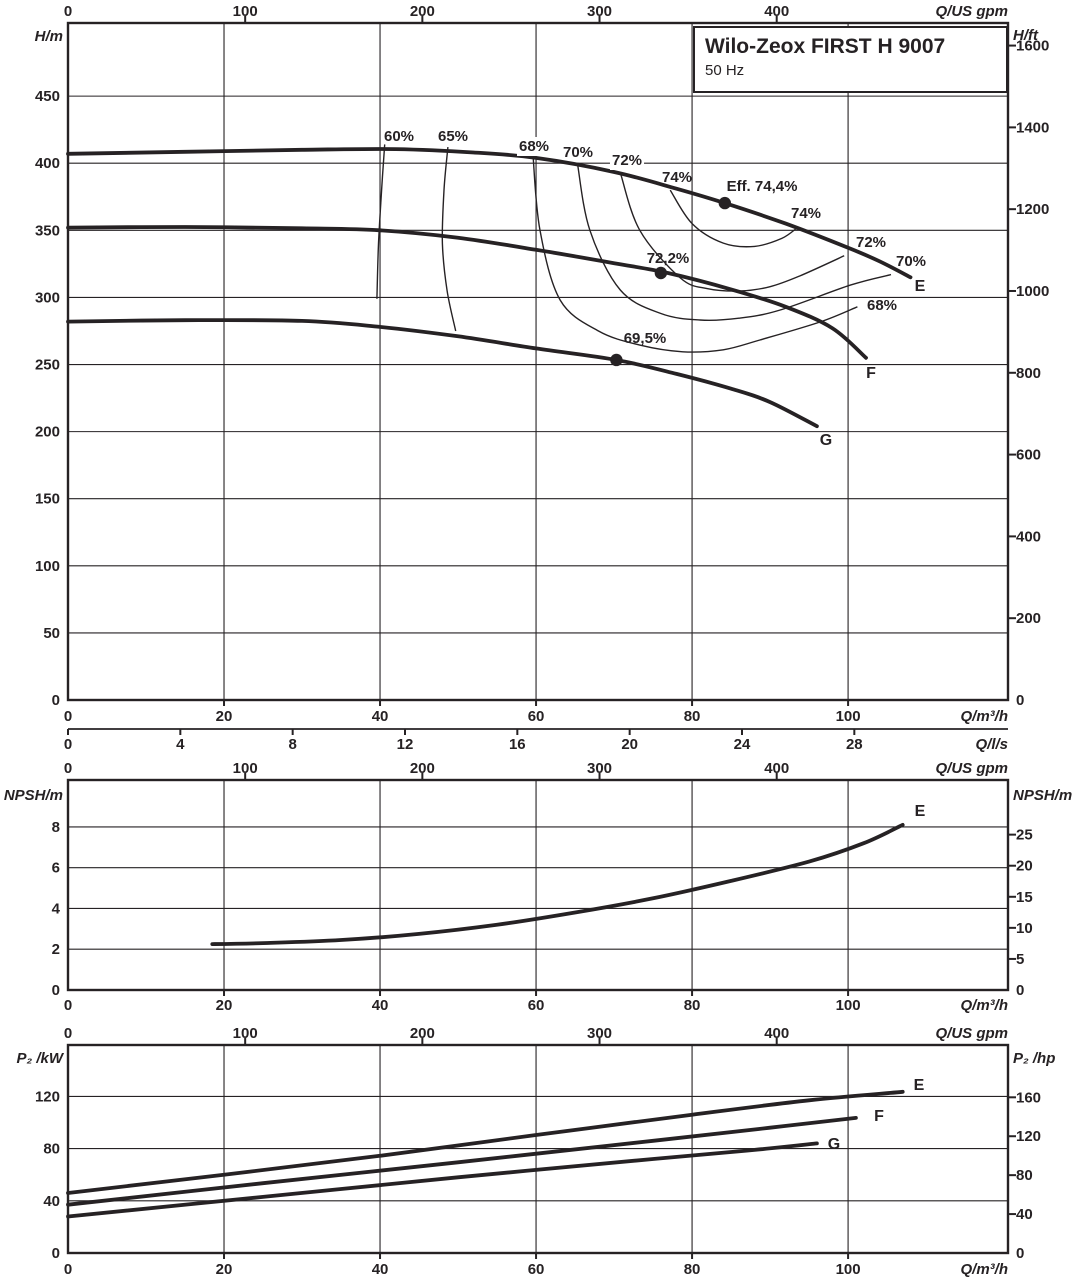 This screenshot has width=1078, height=1280. I want to click on efficiency-contour-65%, so click(449, 239).